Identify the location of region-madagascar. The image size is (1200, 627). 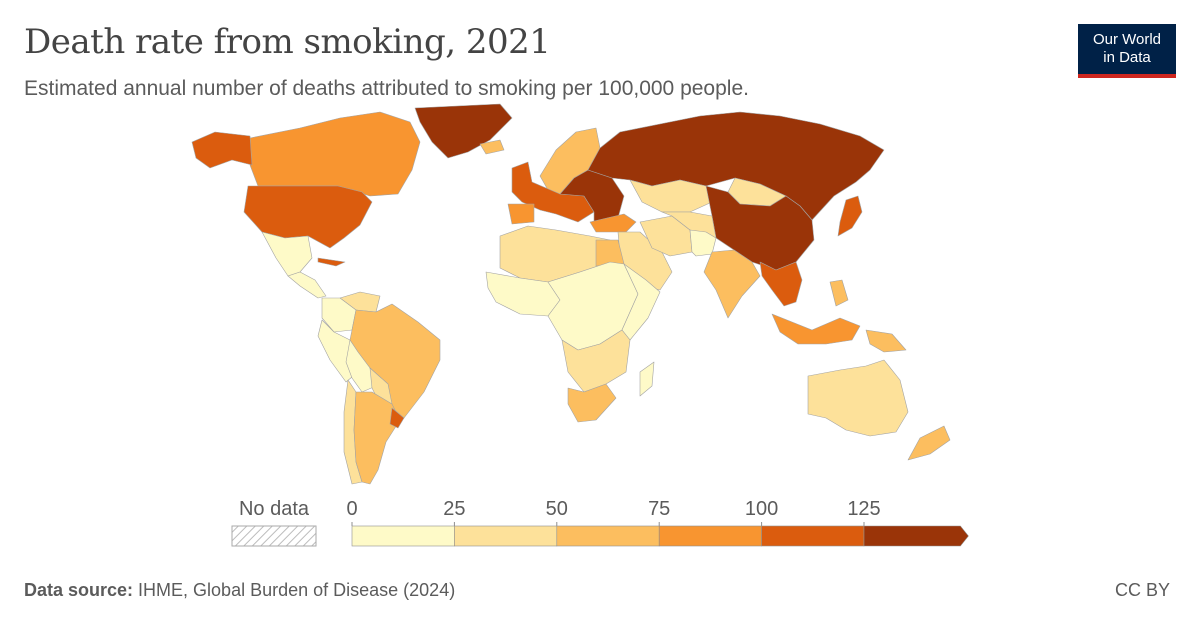
(647, 379).